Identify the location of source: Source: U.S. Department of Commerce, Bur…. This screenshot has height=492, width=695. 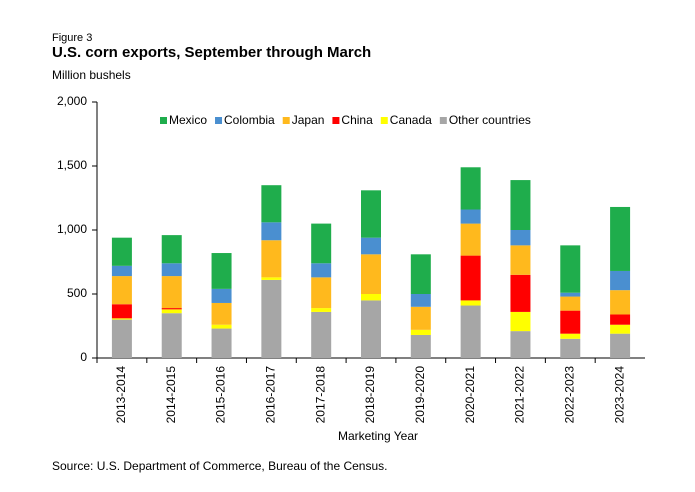
(219, 466).